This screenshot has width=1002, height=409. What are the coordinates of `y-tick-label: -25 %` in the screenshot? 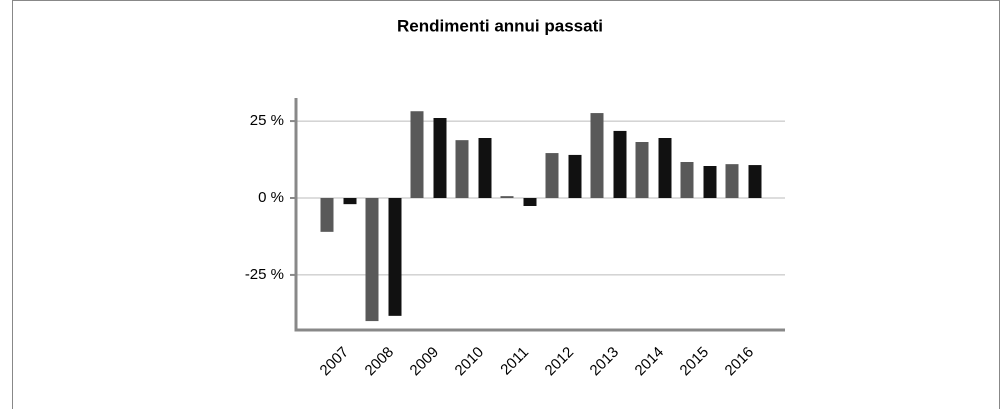 It's located at (264, 274).